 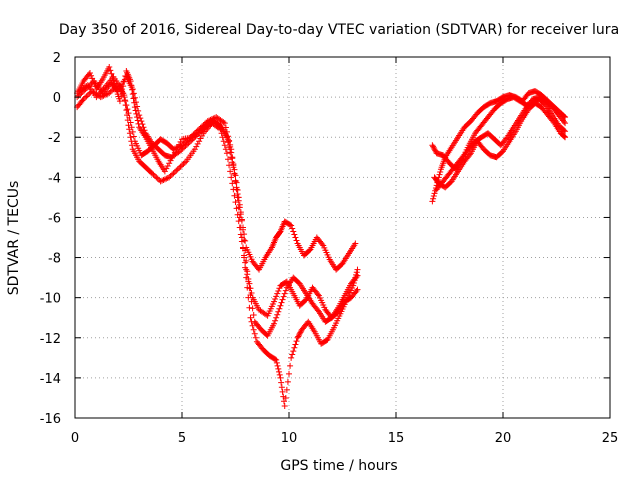 What do you see at coordinates (54, 138) in the screenshot?
I see `y-tick-label: -2` at bounding box center [54, 138].